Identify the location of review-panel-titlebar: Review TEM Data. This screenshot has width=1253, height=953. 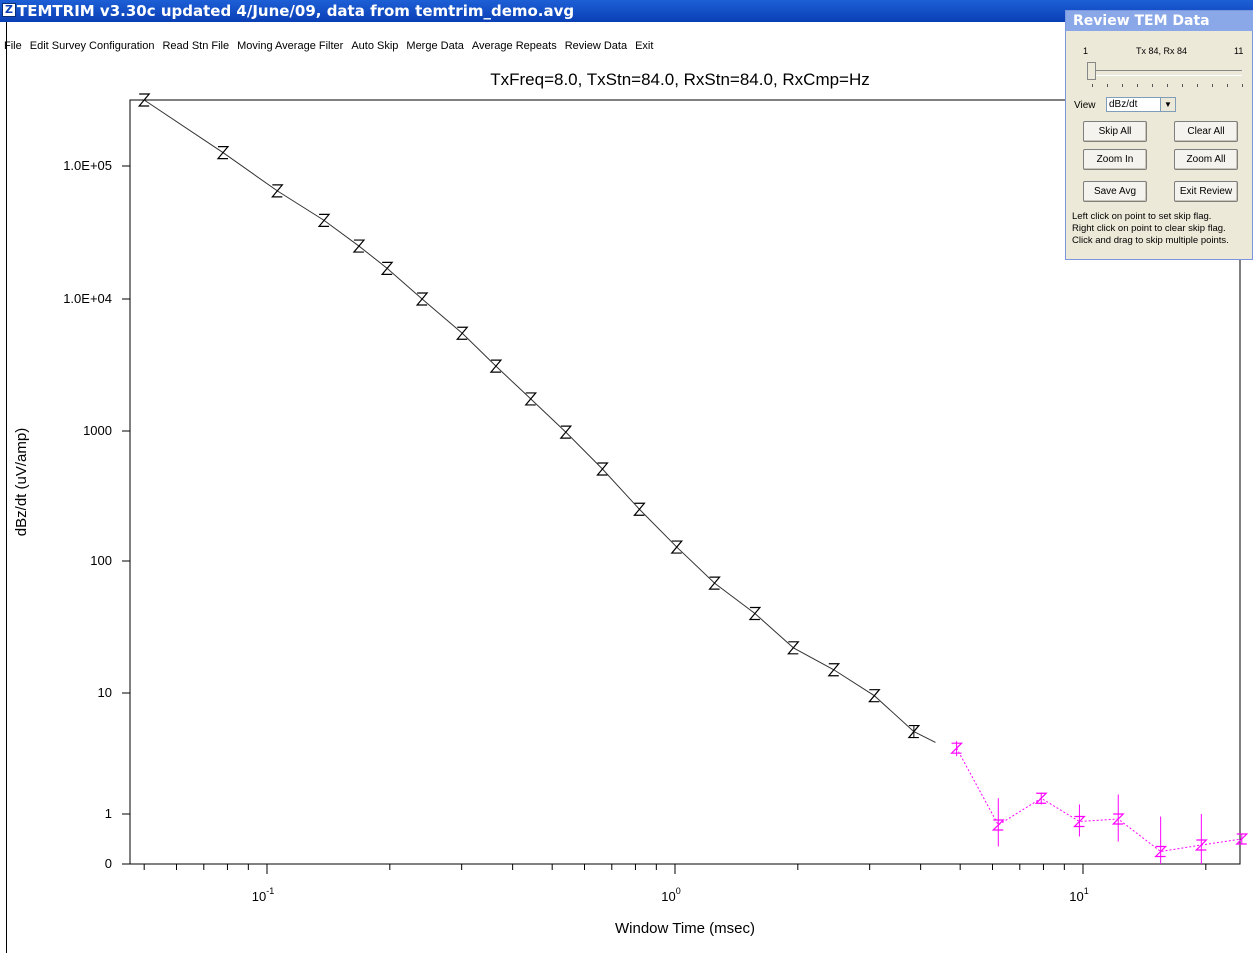
(1159, 21).